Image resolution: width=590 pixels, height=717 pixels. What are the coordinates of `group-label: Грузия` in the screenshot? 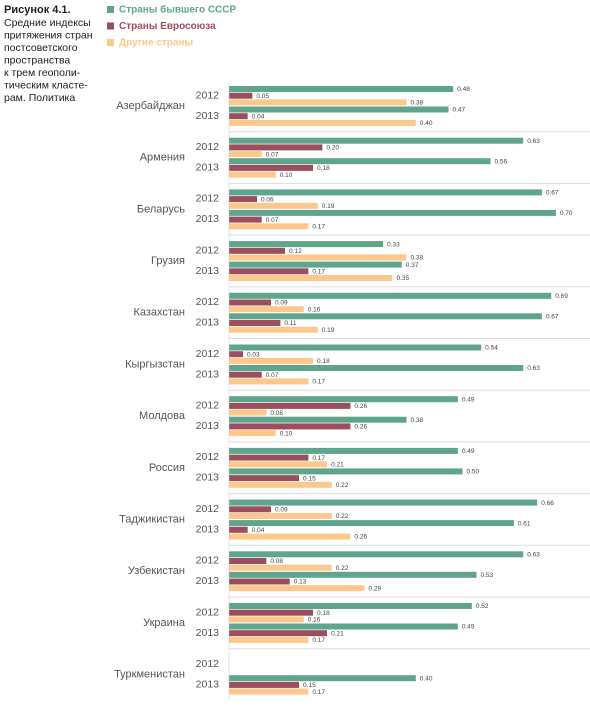 It's located at (168, 261).